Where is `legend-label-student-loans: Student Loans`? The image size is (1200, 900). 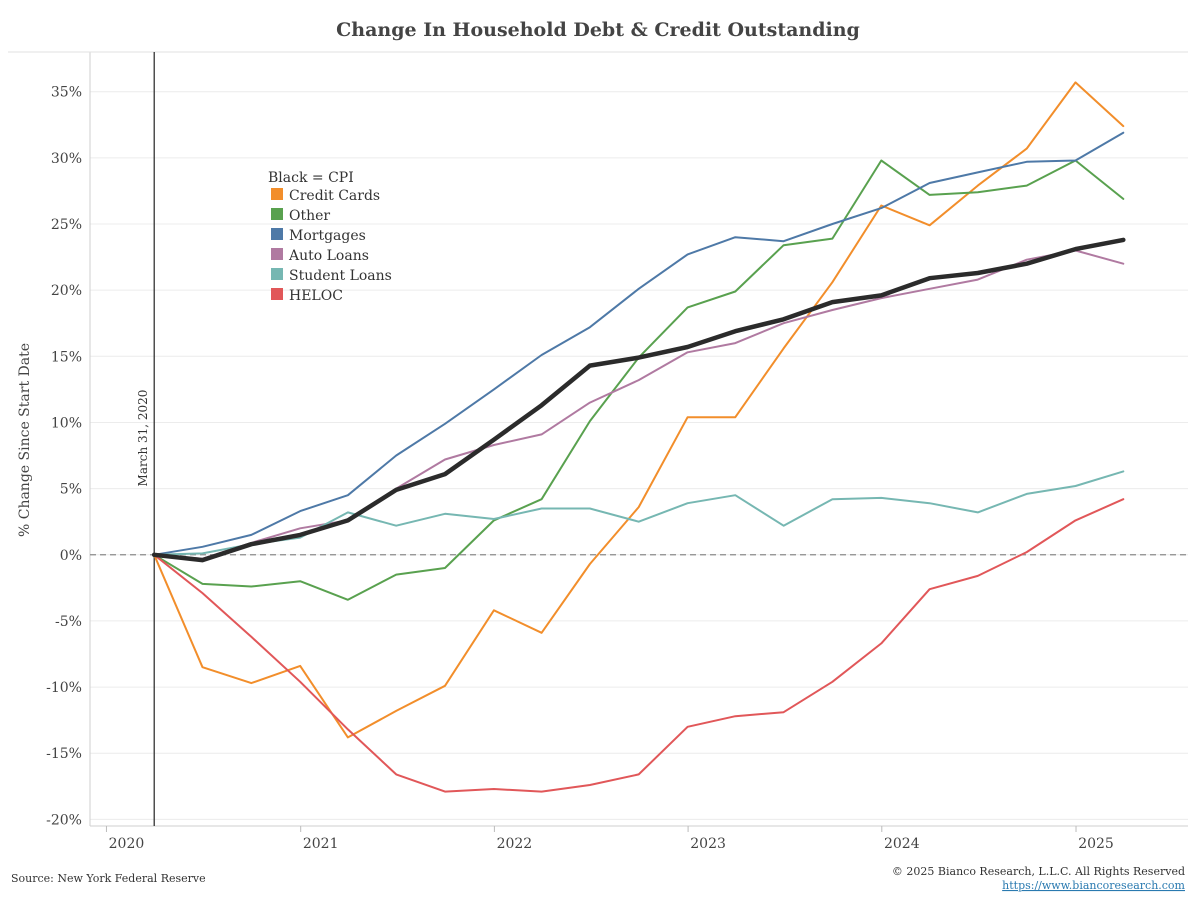 legend-label-student-loans: Student Loans is located at coordinates (340, 276).